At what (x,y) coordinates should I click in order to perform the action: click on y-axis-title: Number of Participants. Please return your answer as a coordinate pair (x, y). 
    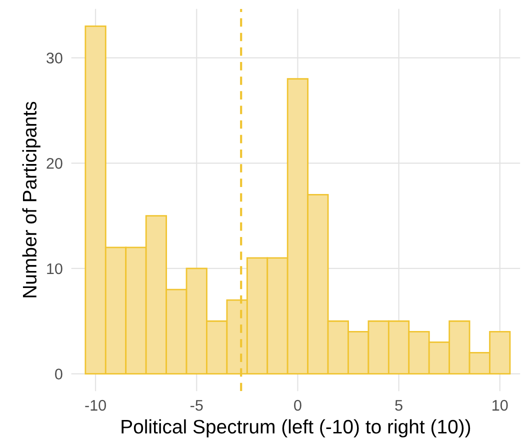
    Looking at the image, I should click on (31, 200).